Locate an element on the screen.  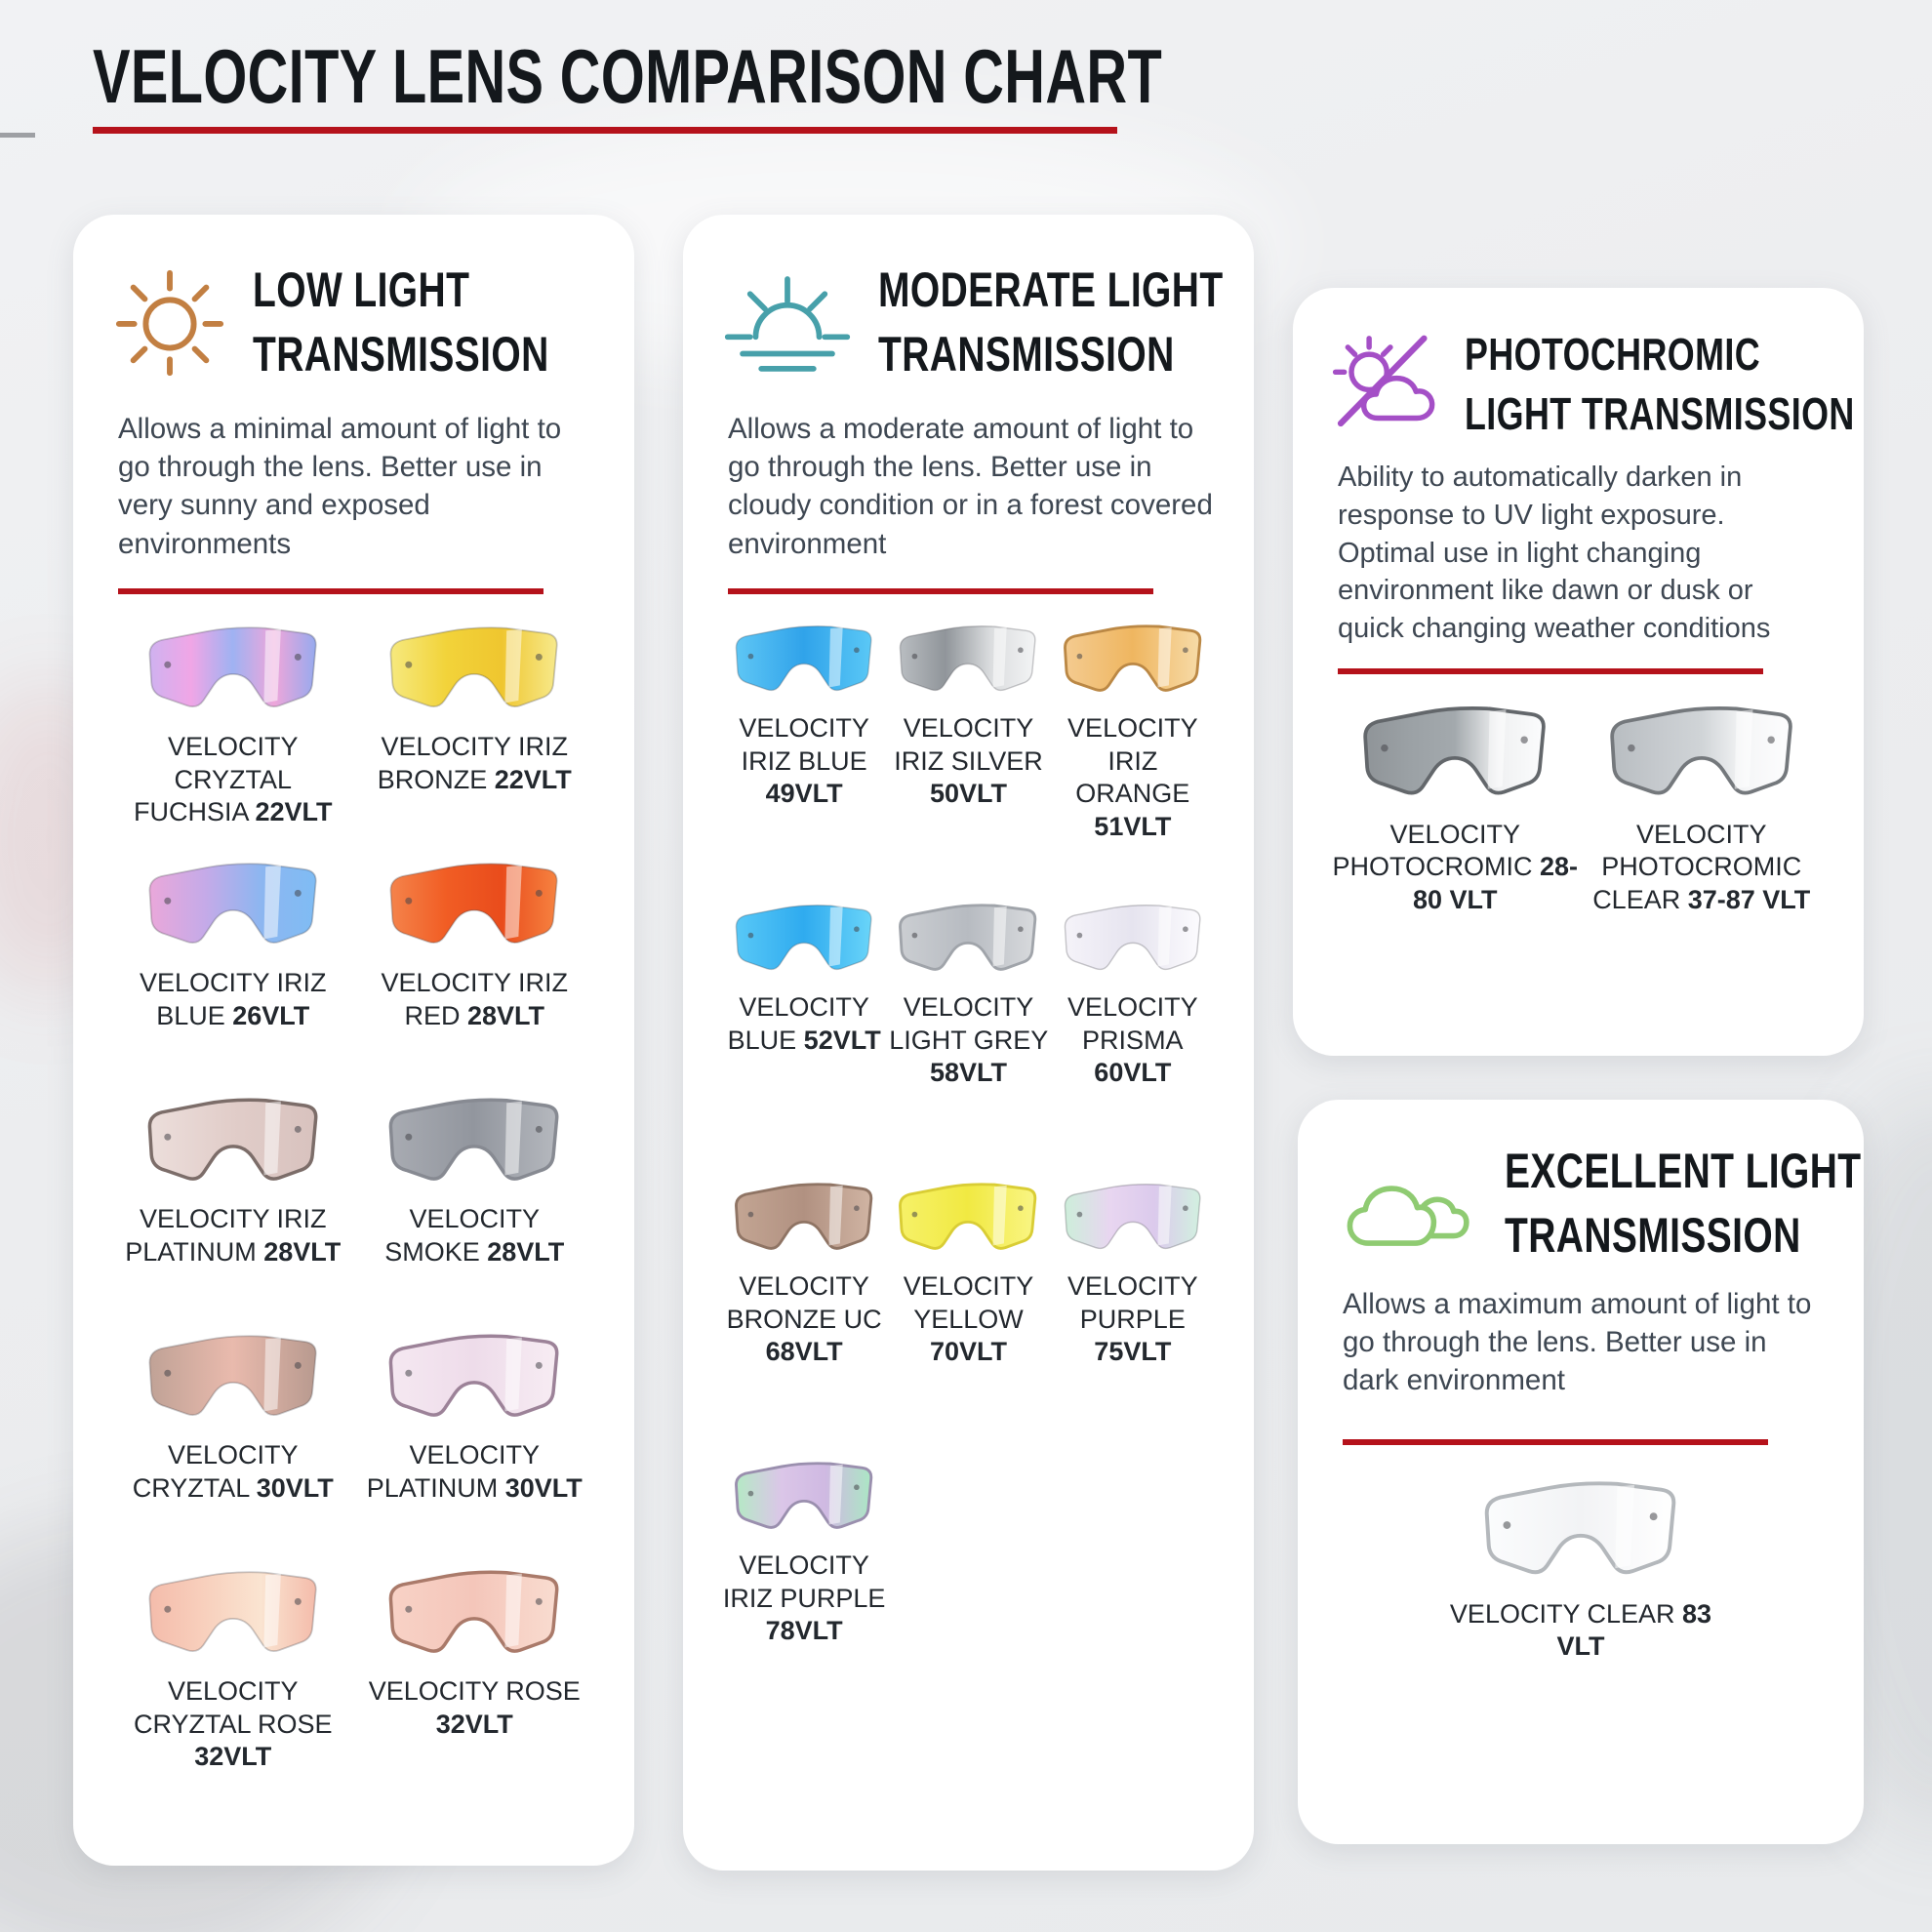
lens-label: VELOCITY PLATINUM 30VLT is located at coordinates (474, 1471).